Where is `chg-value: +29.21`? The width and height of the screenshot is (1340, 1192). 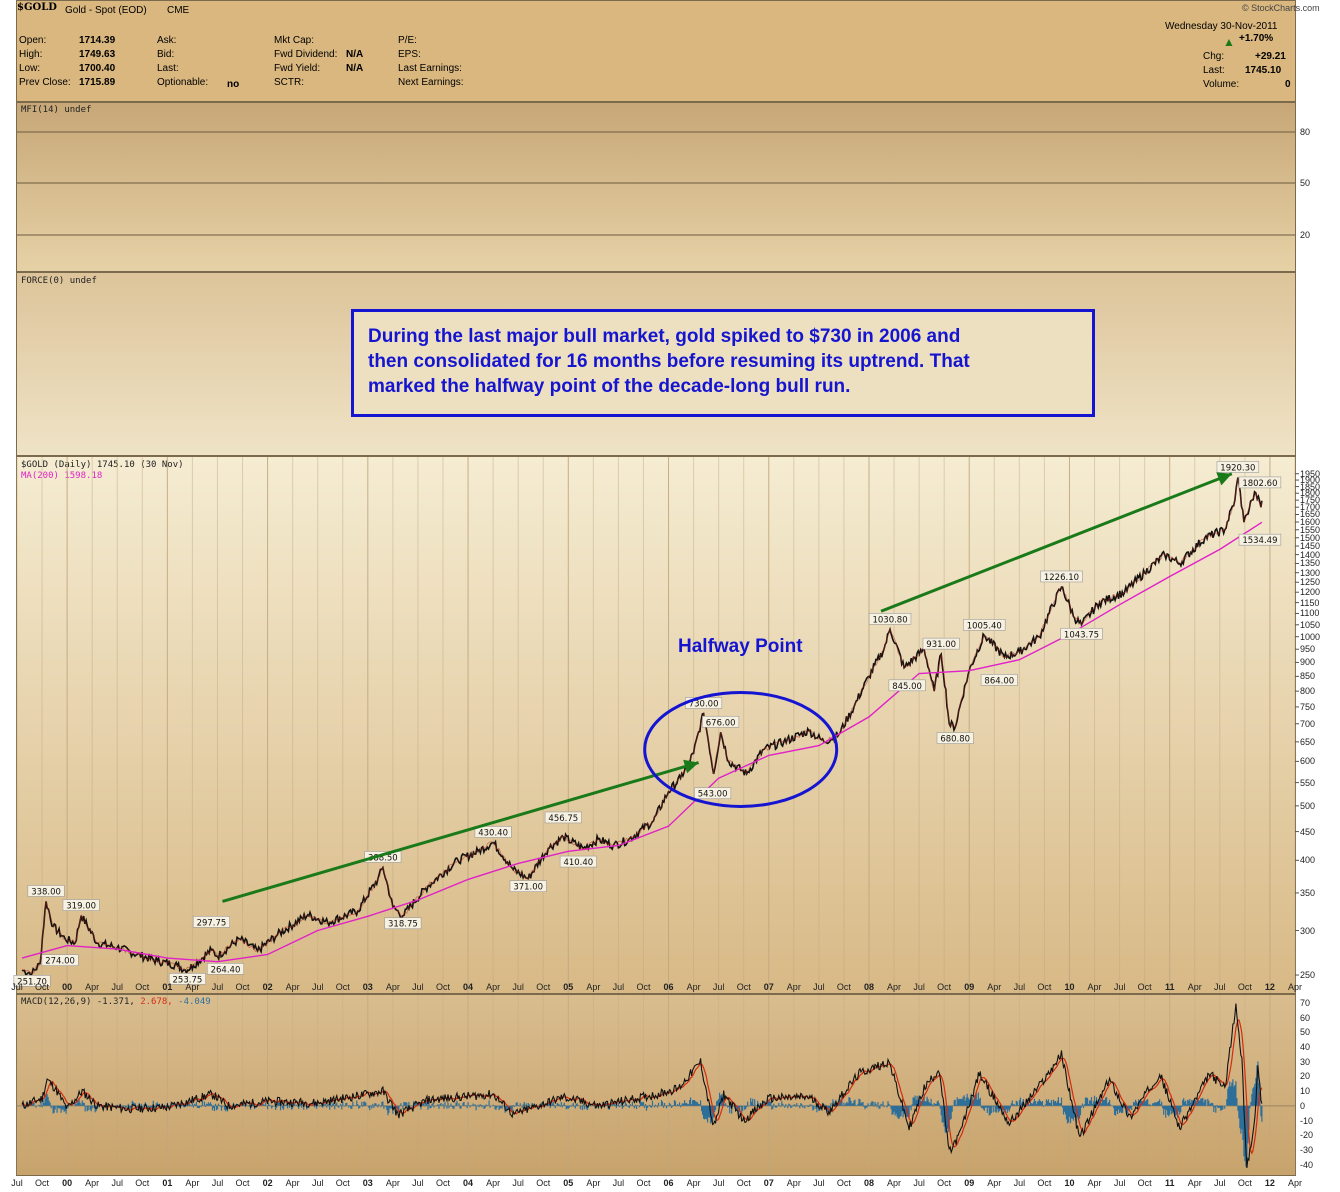
chg-value: +29.21 is located at coordinates (1270, 56).